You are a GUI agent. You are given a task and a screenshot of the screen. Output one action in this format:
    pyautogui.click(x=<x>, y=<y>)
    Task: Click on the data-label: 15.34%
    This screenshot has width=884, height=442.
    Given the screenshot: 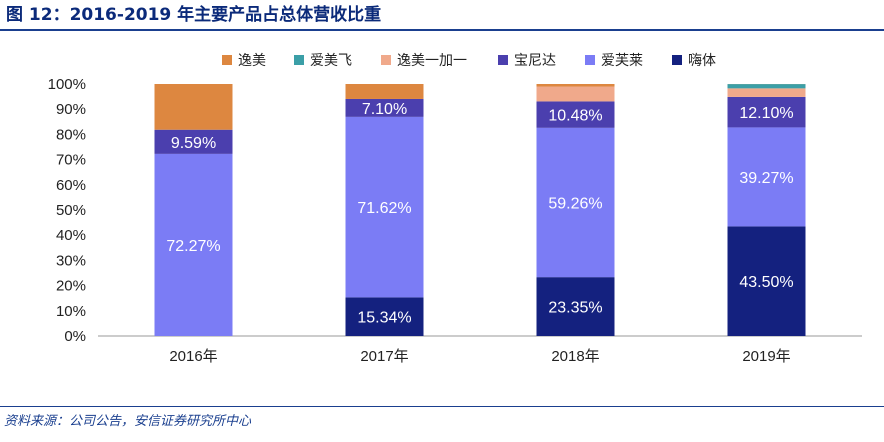 What is the action you would take?
    pyautogui.click(x=384, y=318)
    